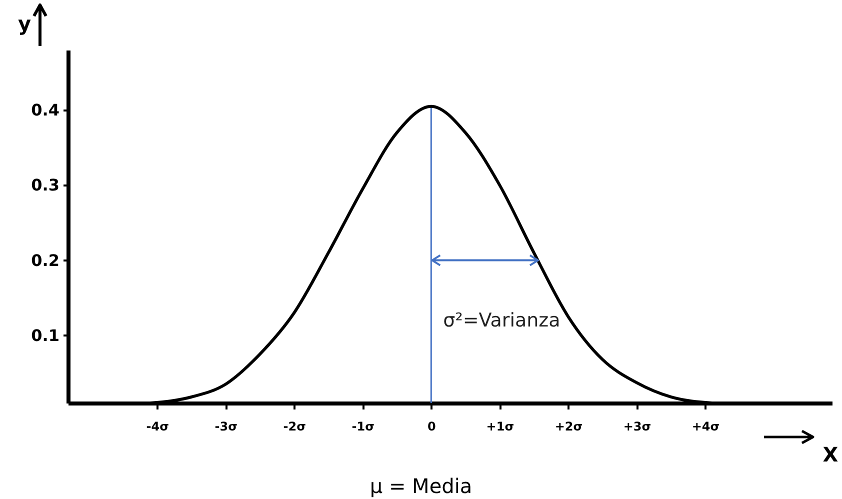 Image resolution: width=842 pixels, height=499 pixels. I want to click on x-tick-label: +1σ, so click(500, 427).